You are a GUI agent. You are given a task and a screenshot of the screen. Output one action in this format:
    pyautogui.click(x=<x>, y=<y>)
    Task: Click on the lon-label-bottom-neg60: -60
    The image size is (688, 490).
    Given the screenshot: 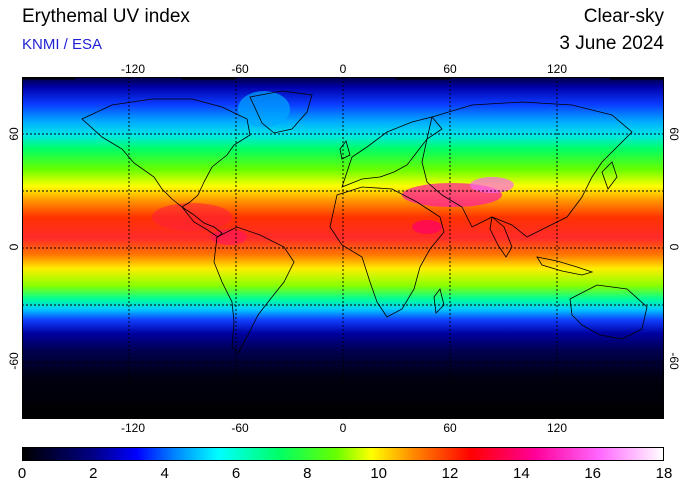 What is the action you would take?
    pyautogui.click(x=240, y=428)
    